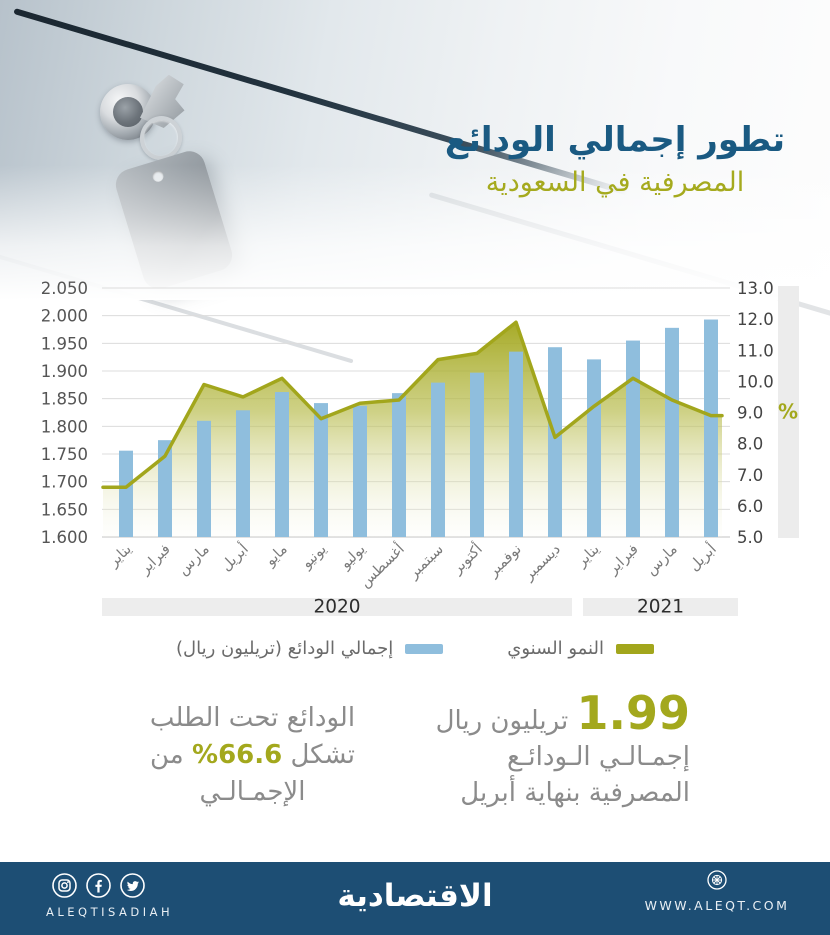 The width and height of the screenshot is (830, 935). I want to click on website-block: WWW.ALEQT.COM, so click(717, 891).